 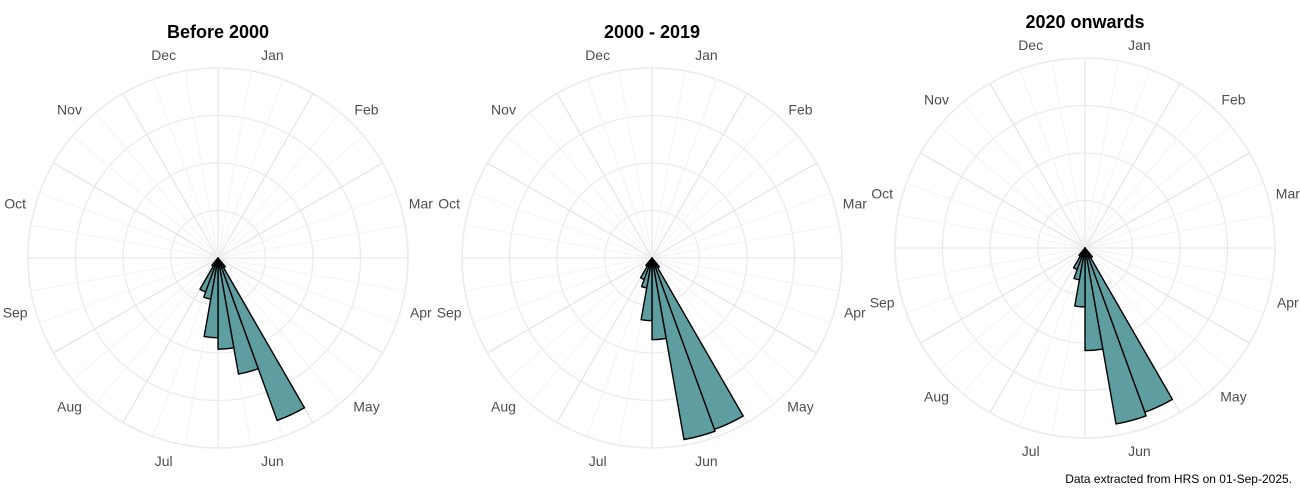 I want to click on panel-title: 2000 - 2019, so click(x=652, y=32).